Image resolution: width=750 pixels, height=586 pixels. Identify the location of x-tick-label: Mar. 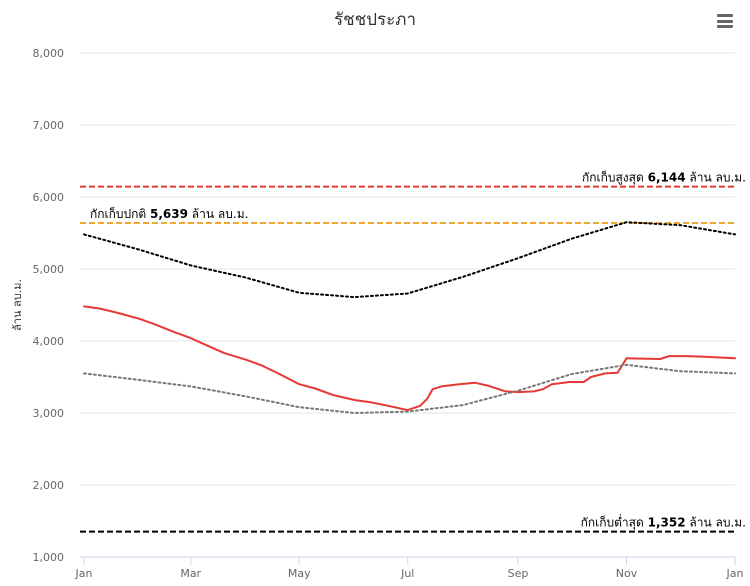
(190, 573).